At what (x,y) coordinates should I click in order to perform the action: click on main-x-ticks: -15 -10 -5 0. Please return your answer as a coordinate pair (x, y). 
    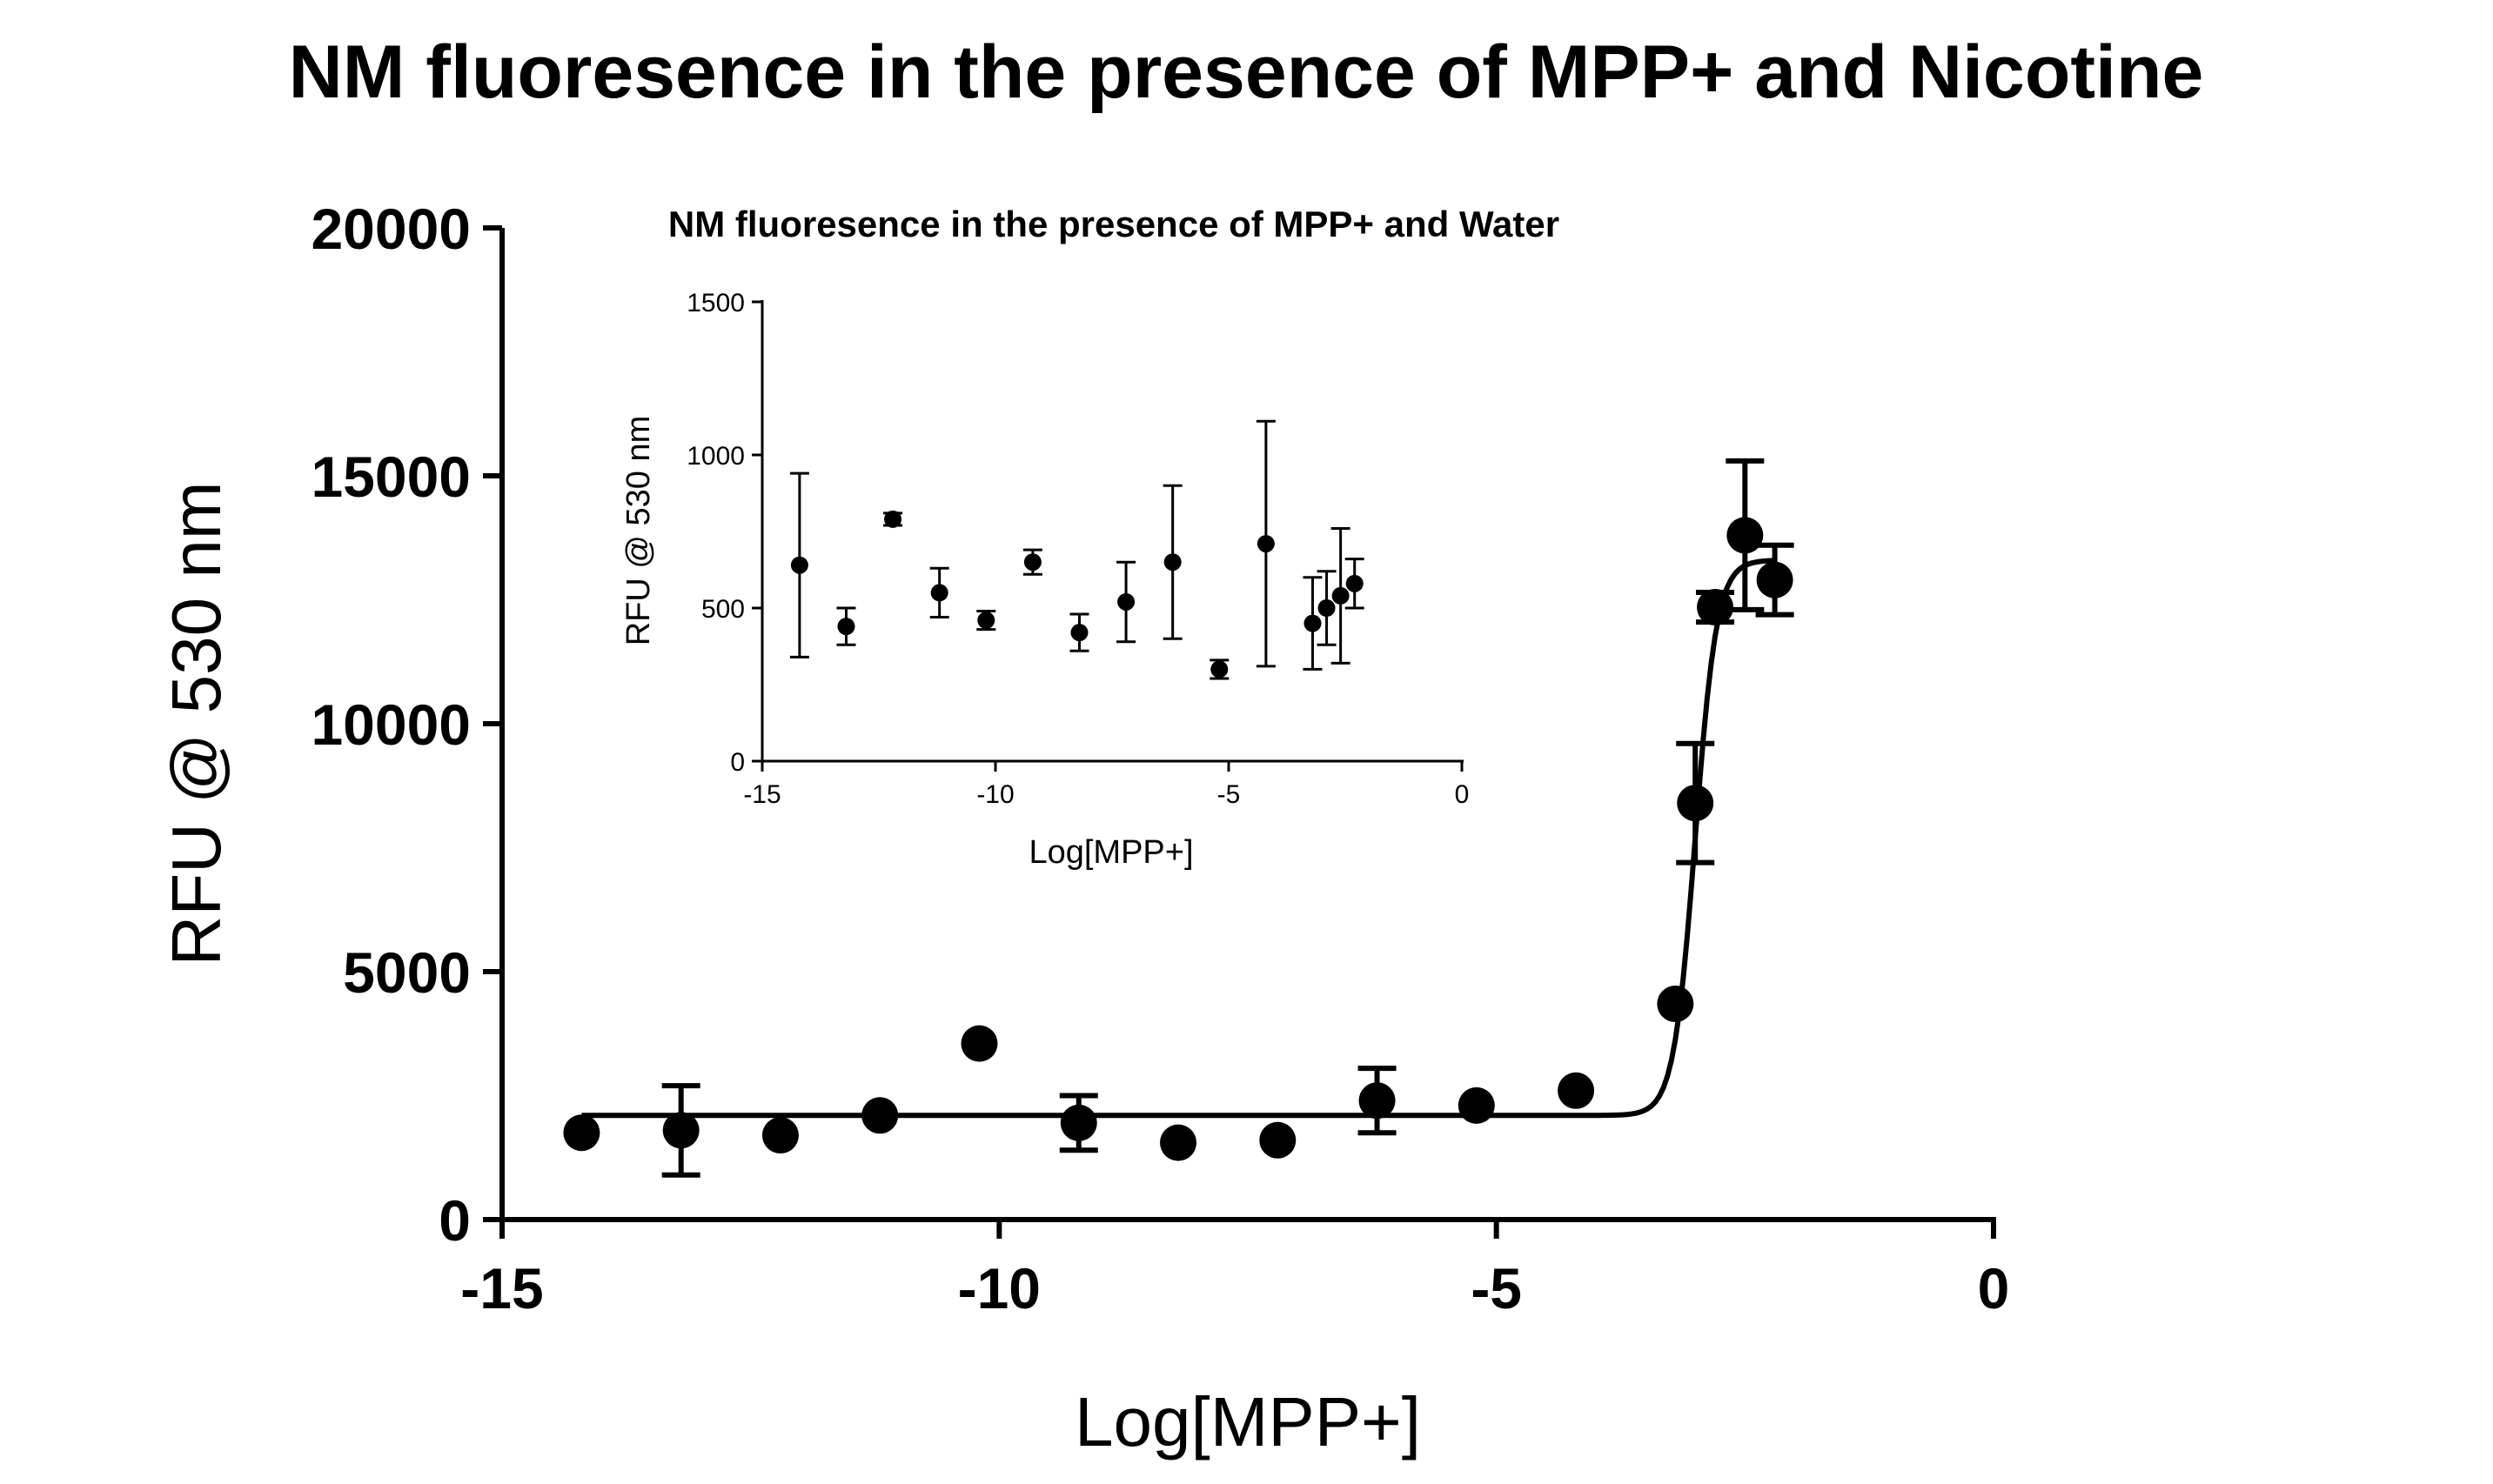
    Looking at the image, I should click on (1234, 1270).